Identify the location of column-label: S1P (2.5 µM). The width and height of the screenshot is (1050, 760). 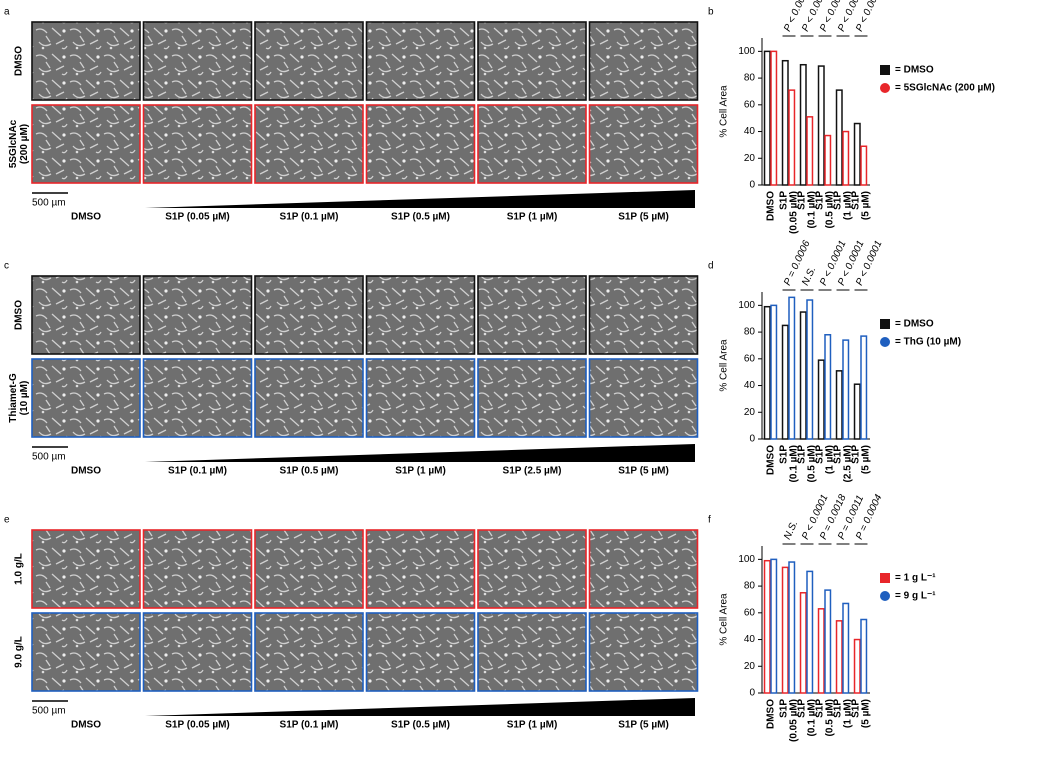
(532, 471).